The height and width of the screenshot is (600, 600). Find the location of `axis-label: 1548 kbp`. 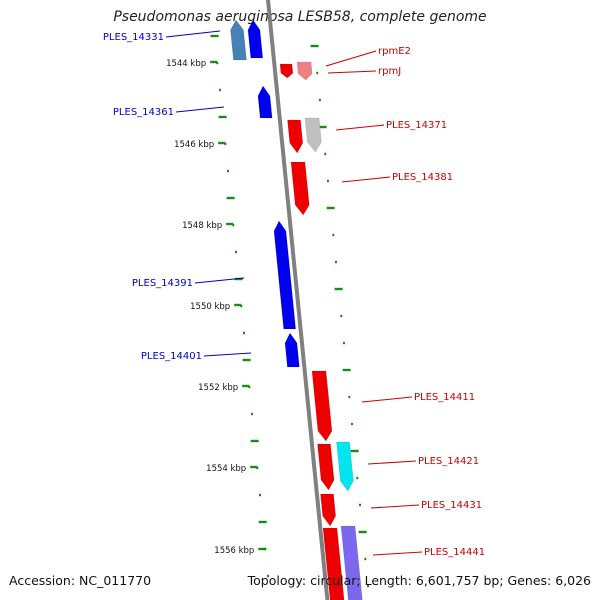

axis-label: 1548 kbp is located at coordinates (202, 226).